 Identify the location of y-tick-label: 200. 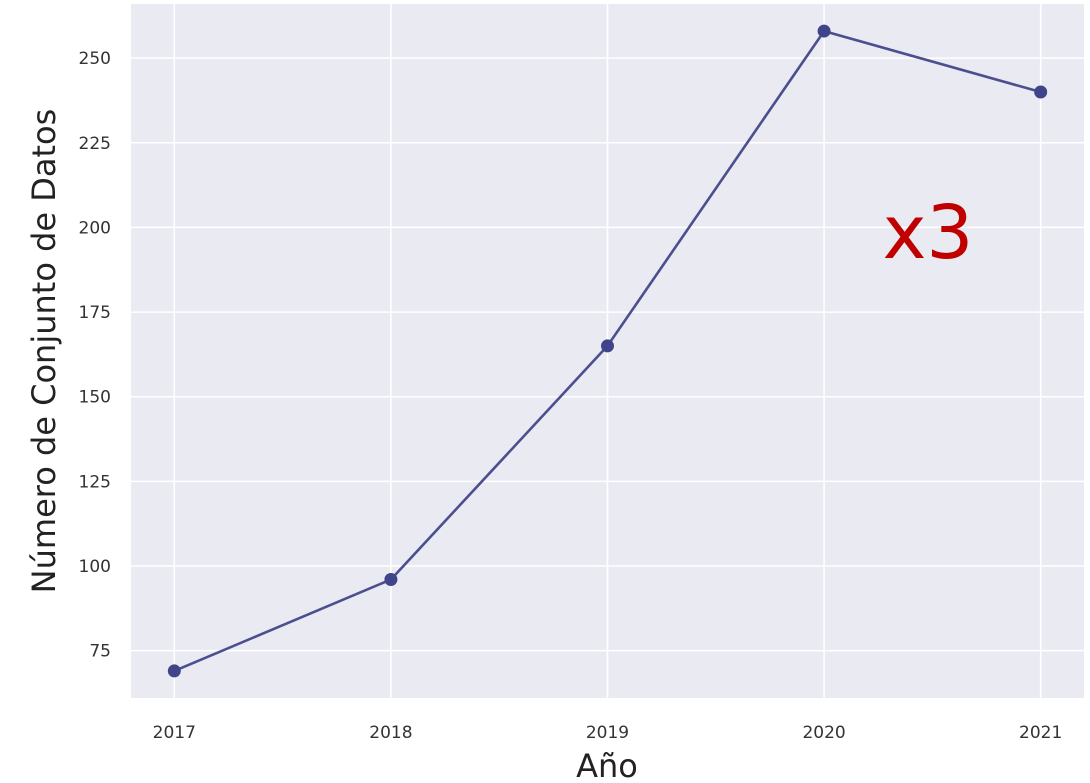
(95, 228).